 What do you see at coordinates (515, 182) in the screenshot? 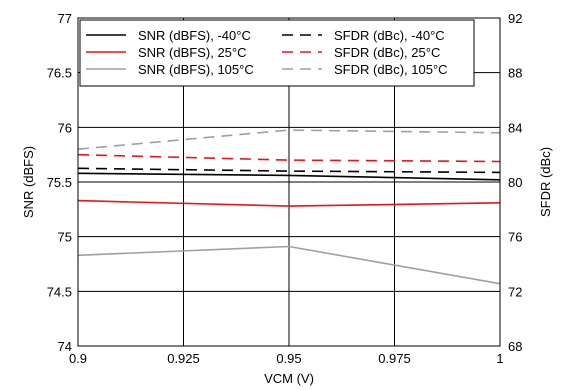
I see `y2-tick-label: 80` at bounding box center [515, 182].